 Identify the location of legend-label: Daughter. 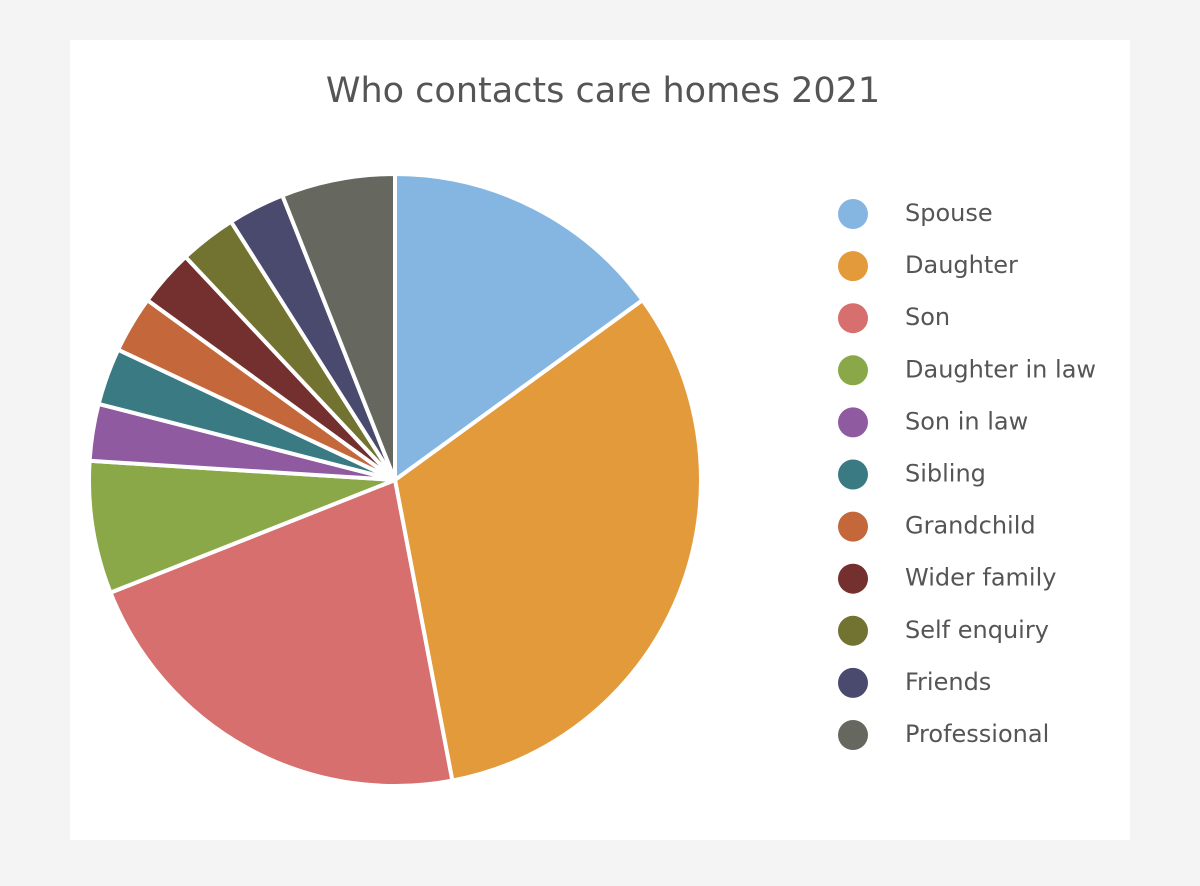
(961, 265).